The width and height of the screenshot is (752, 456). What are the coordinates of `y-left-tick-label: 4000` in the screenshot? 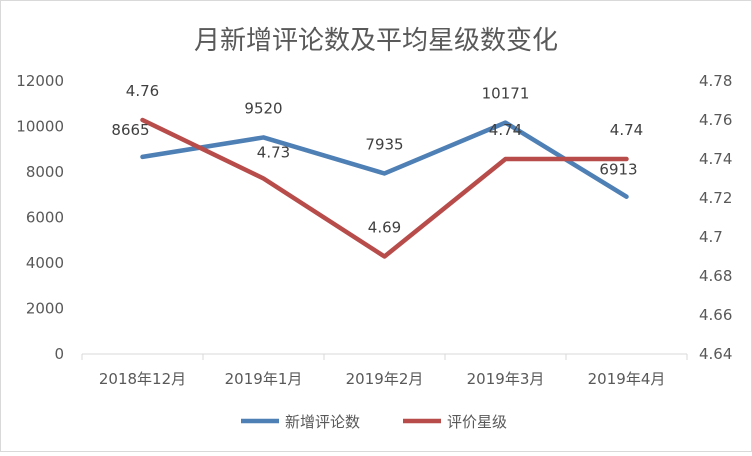 It's located at (45, 263).